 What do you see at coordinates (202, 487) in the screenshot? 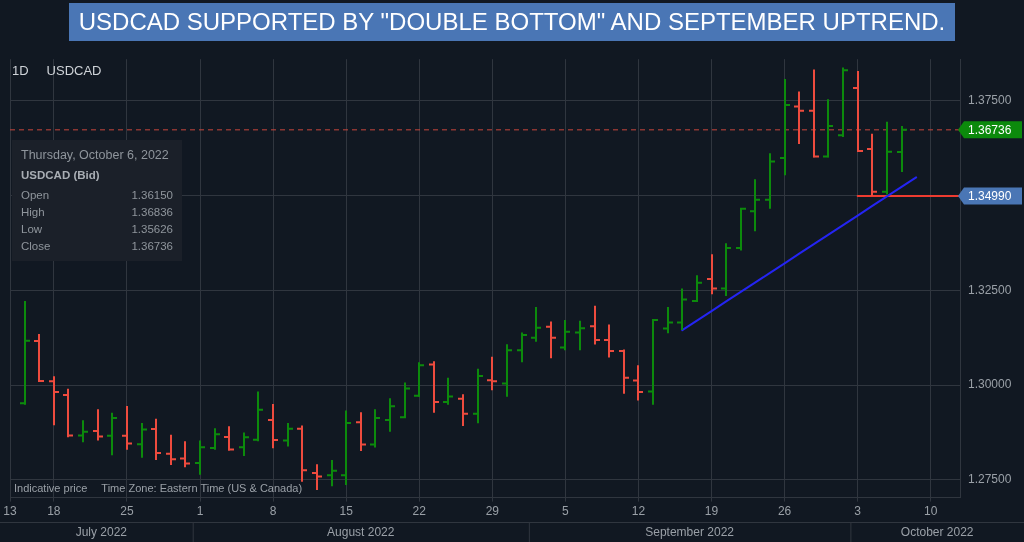
I see `annotation: Time Zone: Eastern Time (US & Canada)` at bounding box center [202, 487].